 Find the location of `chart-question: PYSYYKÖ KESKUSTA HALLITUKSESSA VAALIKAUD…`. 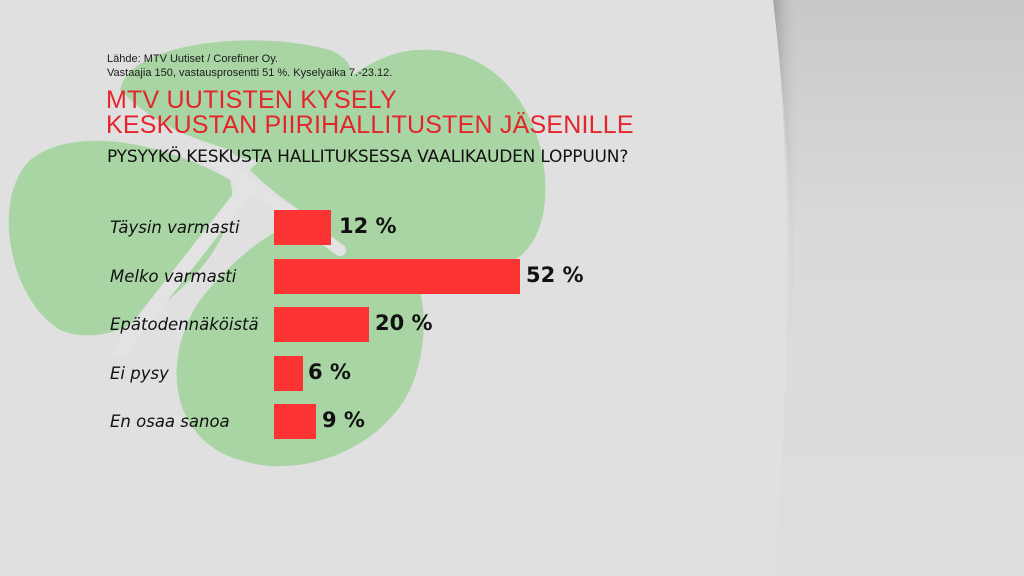

chart-question: PYSYYKÖ KESKUSTA HALLITUKSESSA VAALIKAUD… is located at coordinates (368, 157).